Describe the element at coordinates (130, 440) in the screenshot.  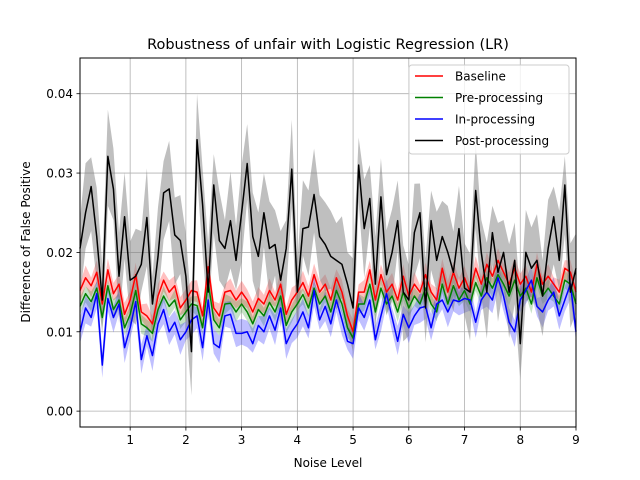
I see `x-tick-label: 1` at that location.